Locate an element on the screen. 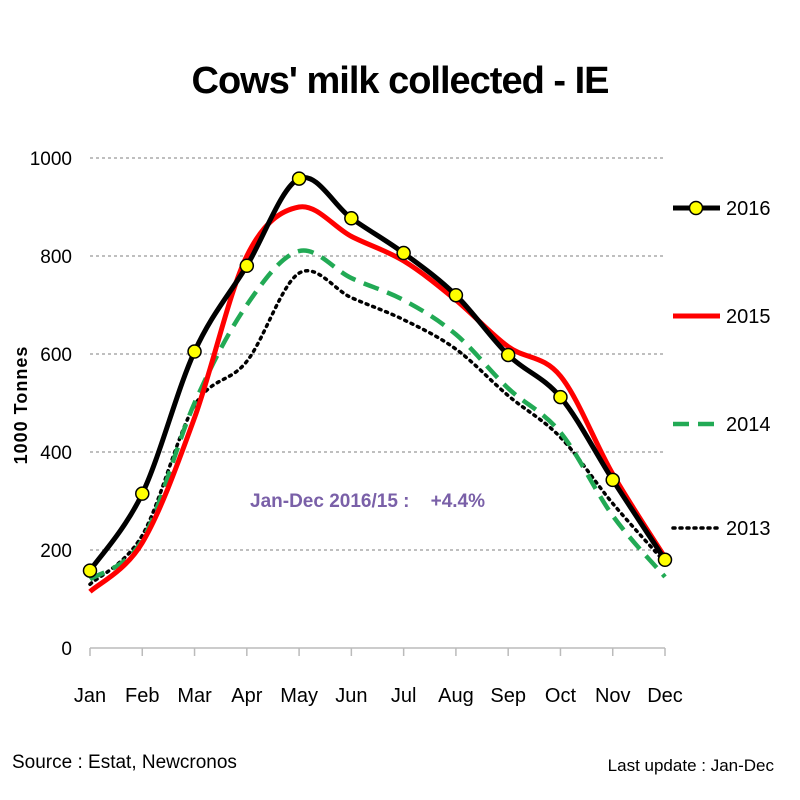 The image size is (800, 800). chart-title: Cows' milk collected - IE is located at coordinates (400, 81).